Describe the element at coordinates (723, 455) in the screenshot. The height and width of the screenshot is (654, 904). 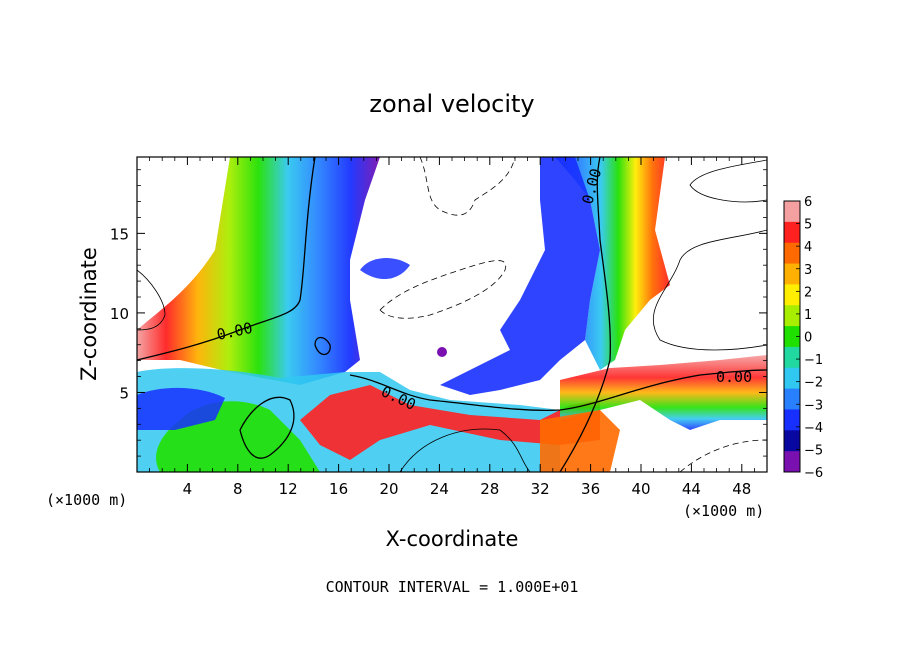
I see `contour-dash-bottom` at that location.